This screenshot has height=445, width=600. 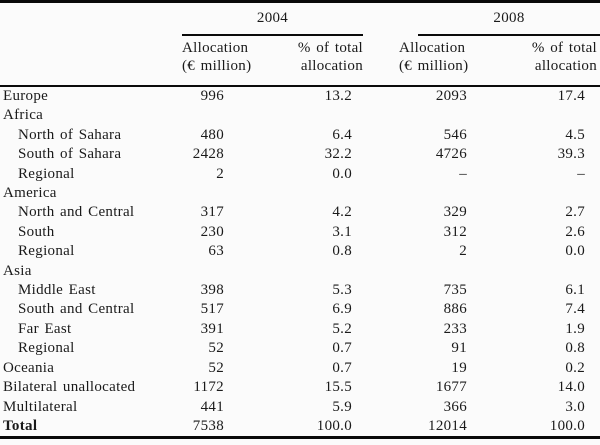 I want to click on pct-2004-cell: 5.2, so click(x=342, y=328).